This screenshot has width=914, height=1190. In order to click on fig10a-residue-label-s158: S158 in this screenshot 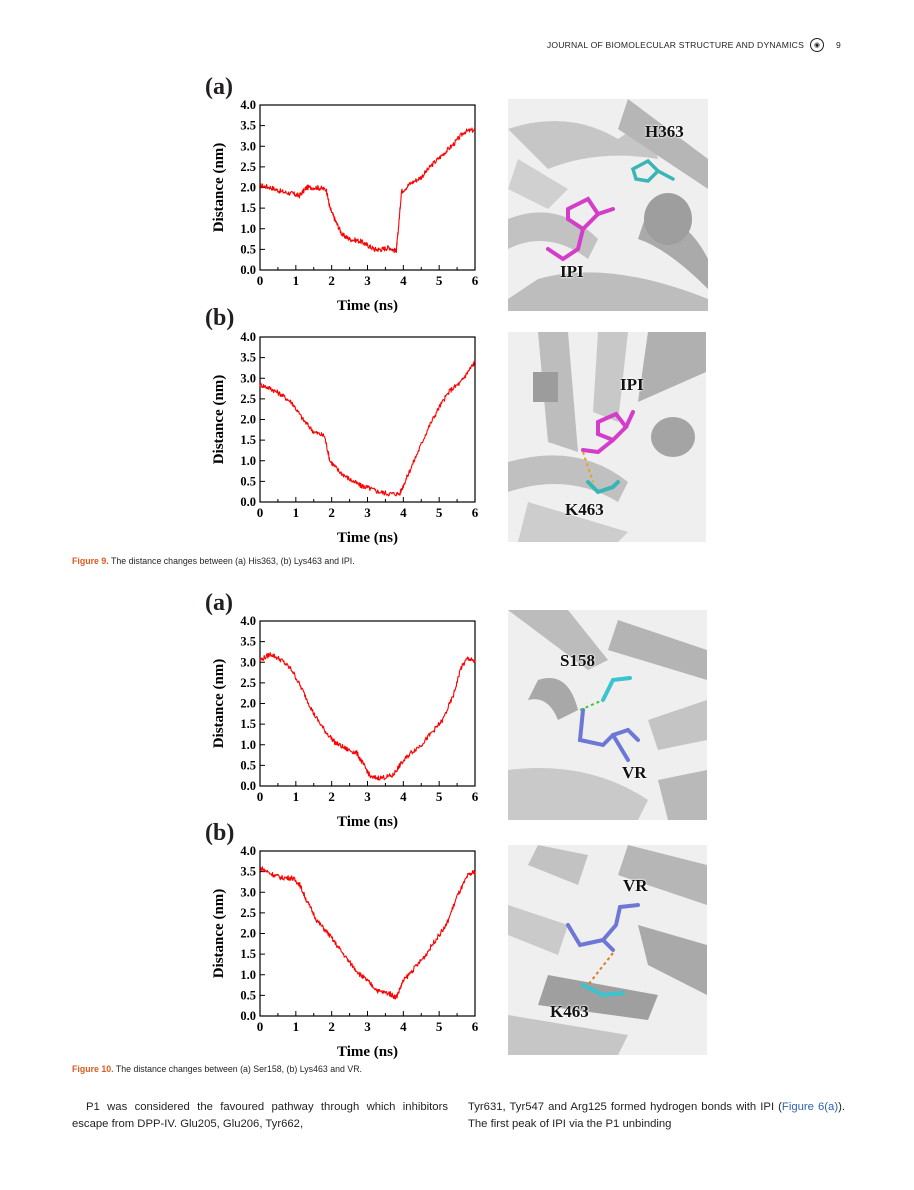, I will do `click(577, 660)`.